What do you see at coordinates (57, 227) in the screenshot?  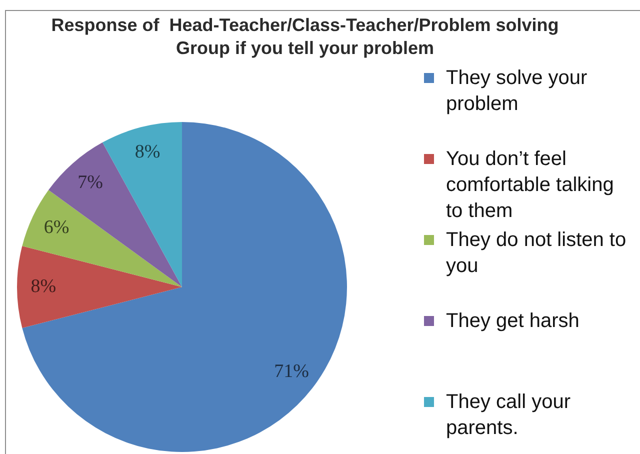 I see `data-label: 6%` at bounding box center [57, 227].